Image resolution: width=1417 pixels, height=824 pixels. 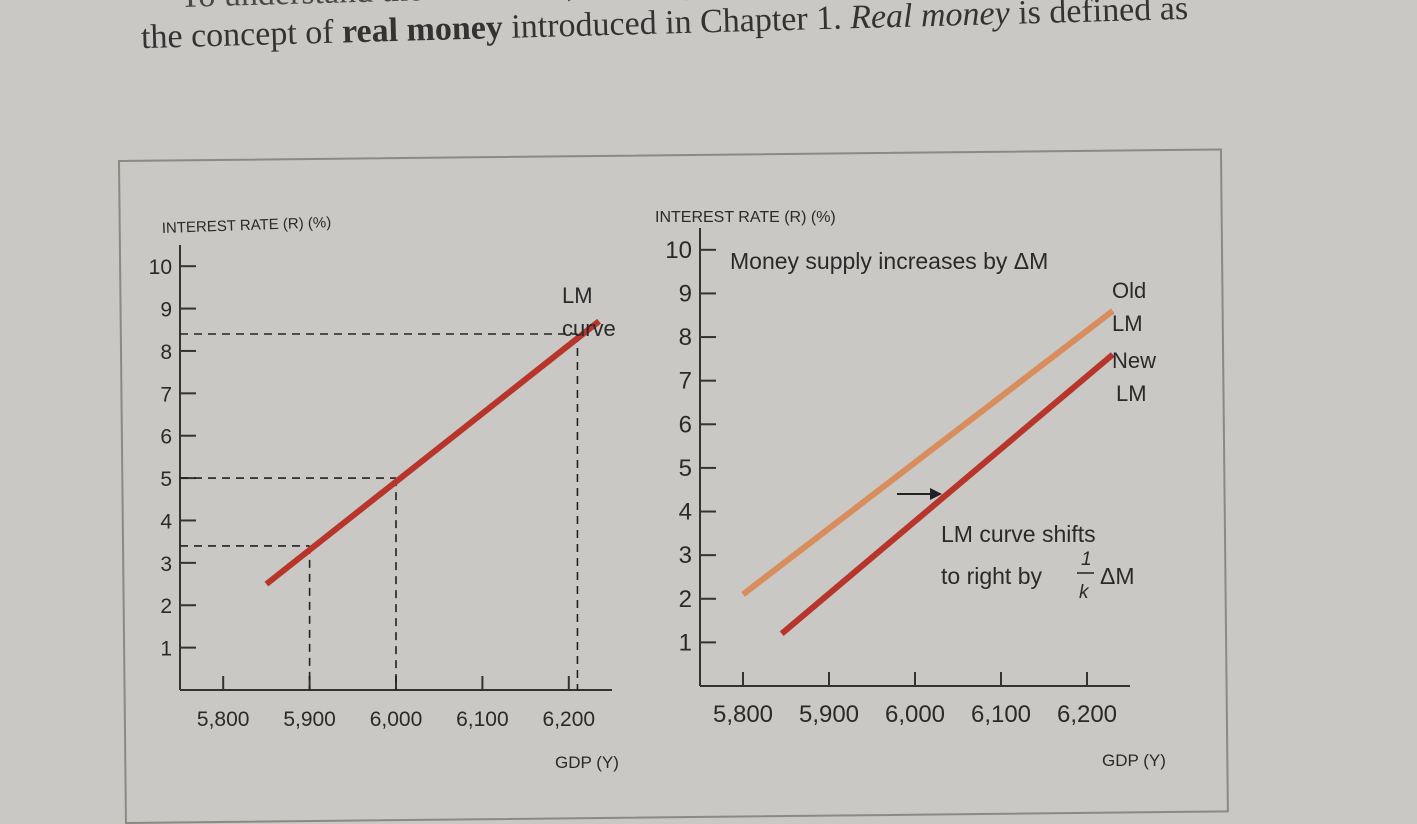 What do you see at coordinates (1084, 592) in the screenshot?
I see `fraction-denominator: k` at bounding box center [1084, 592].